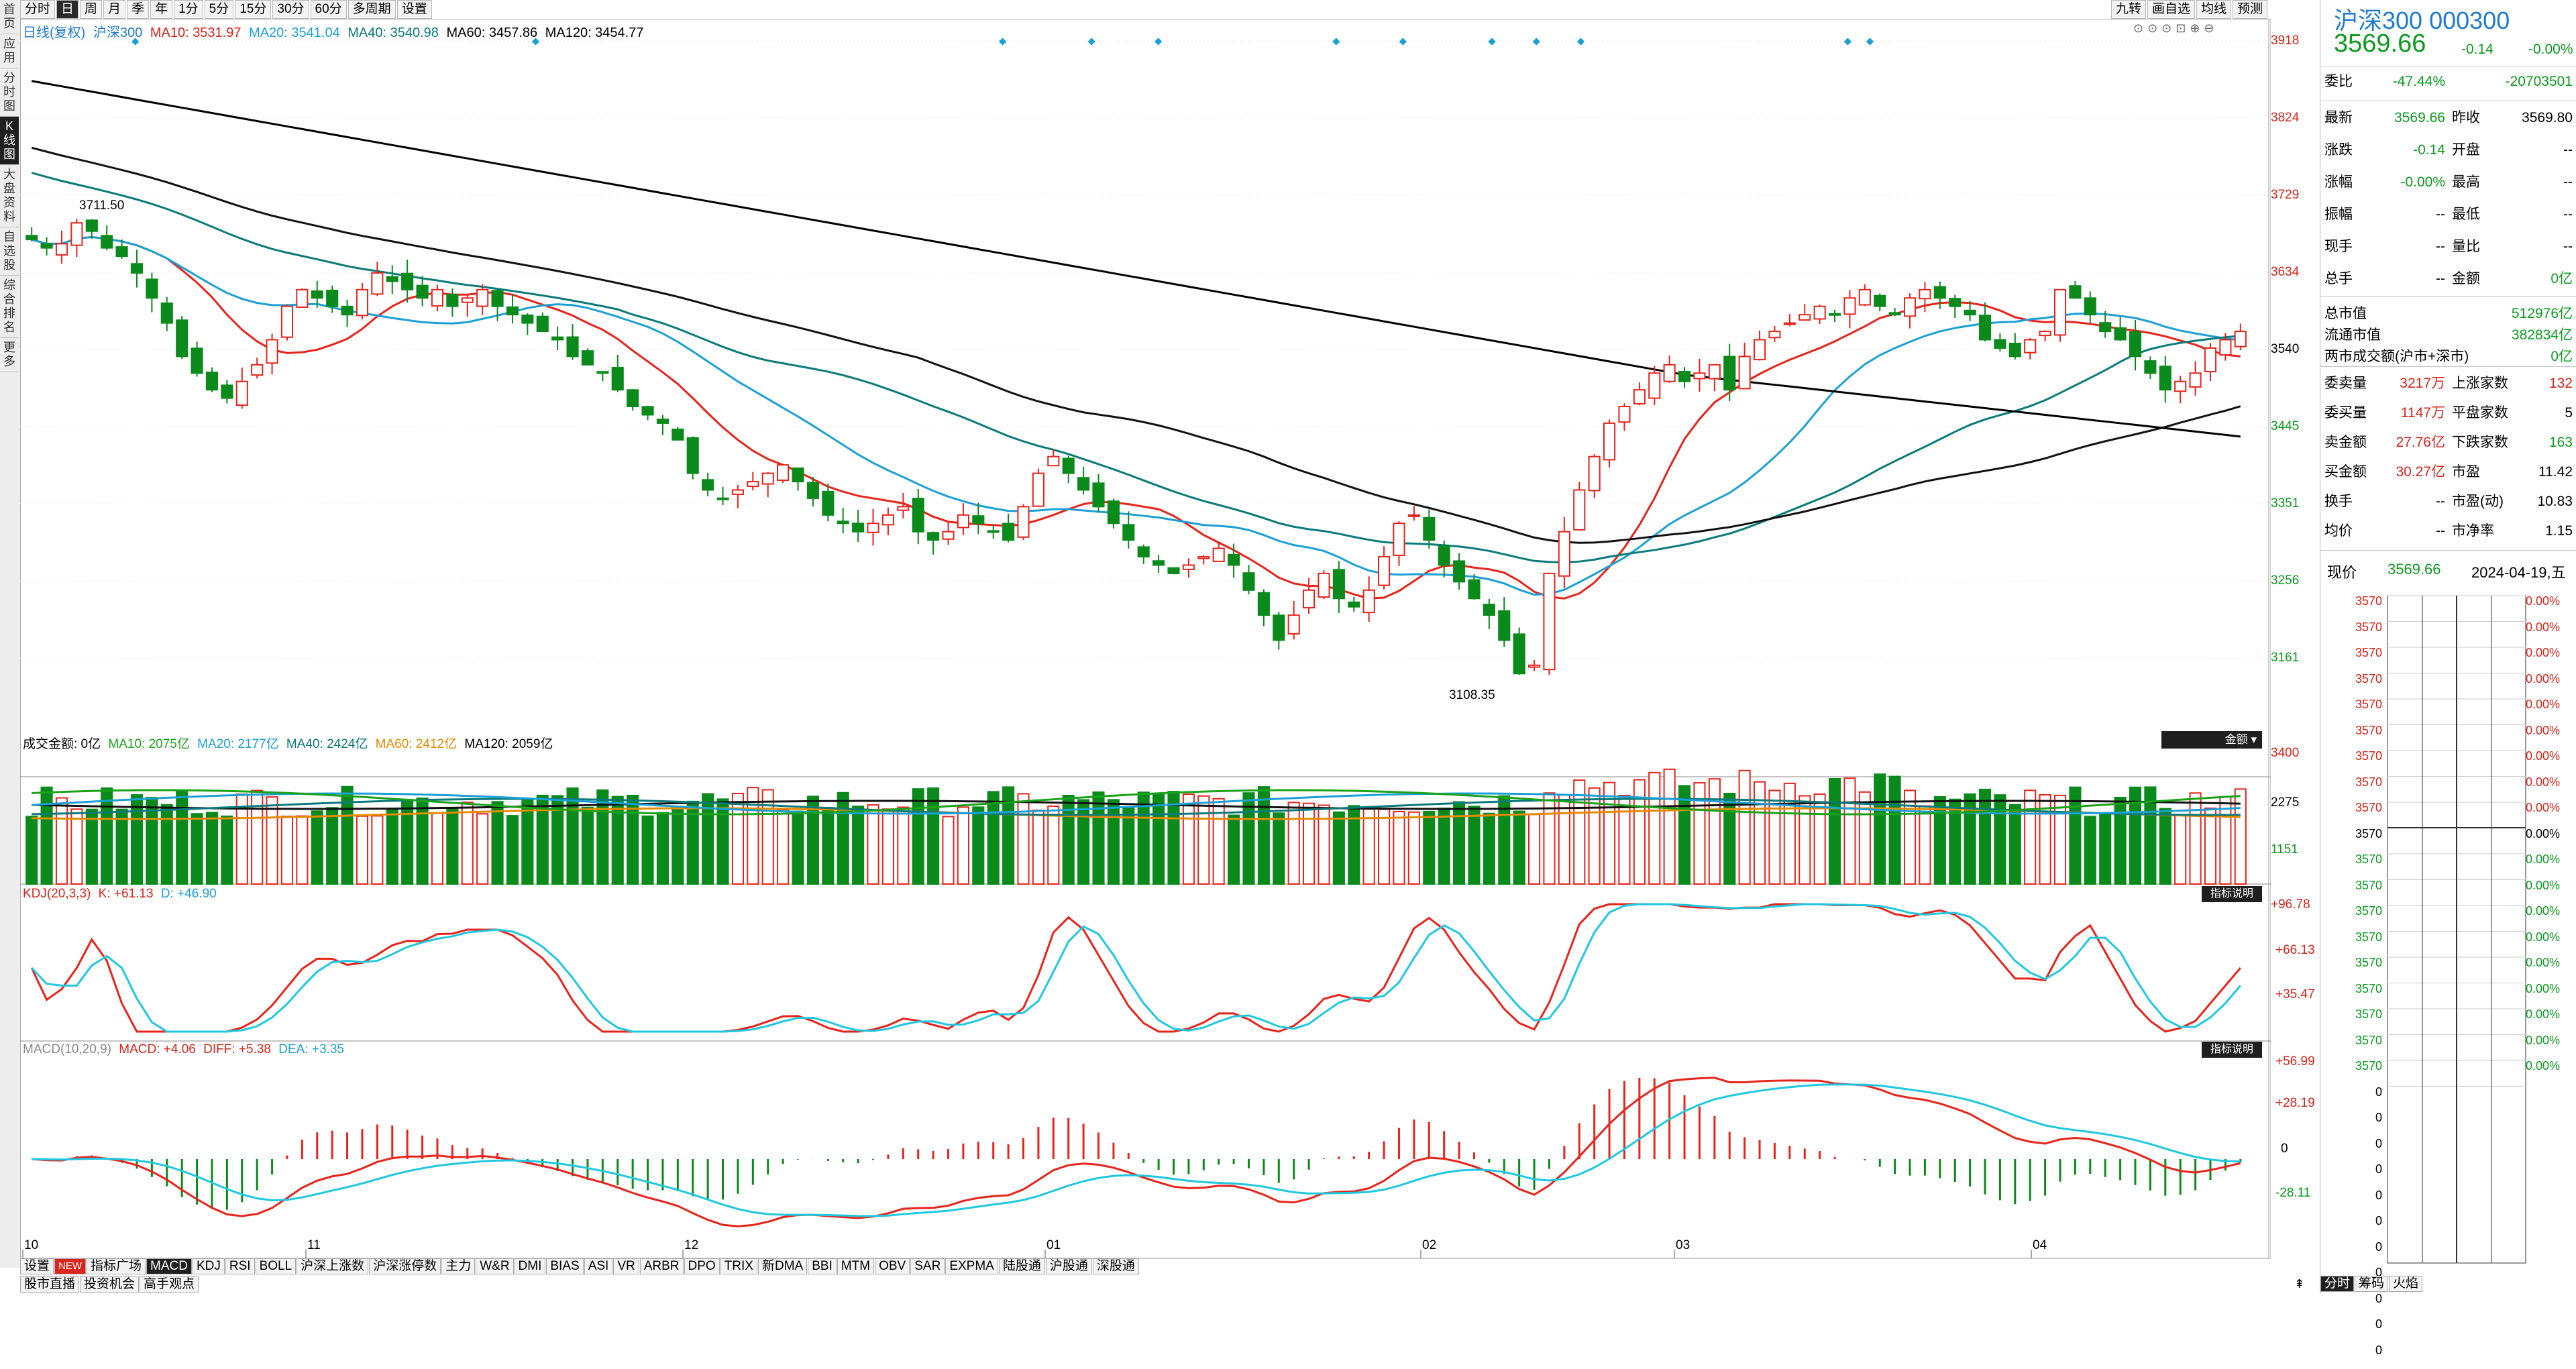 The image size is (2576, 1369). I want to click on quote-v2: 0亿, so click(2562, 357).